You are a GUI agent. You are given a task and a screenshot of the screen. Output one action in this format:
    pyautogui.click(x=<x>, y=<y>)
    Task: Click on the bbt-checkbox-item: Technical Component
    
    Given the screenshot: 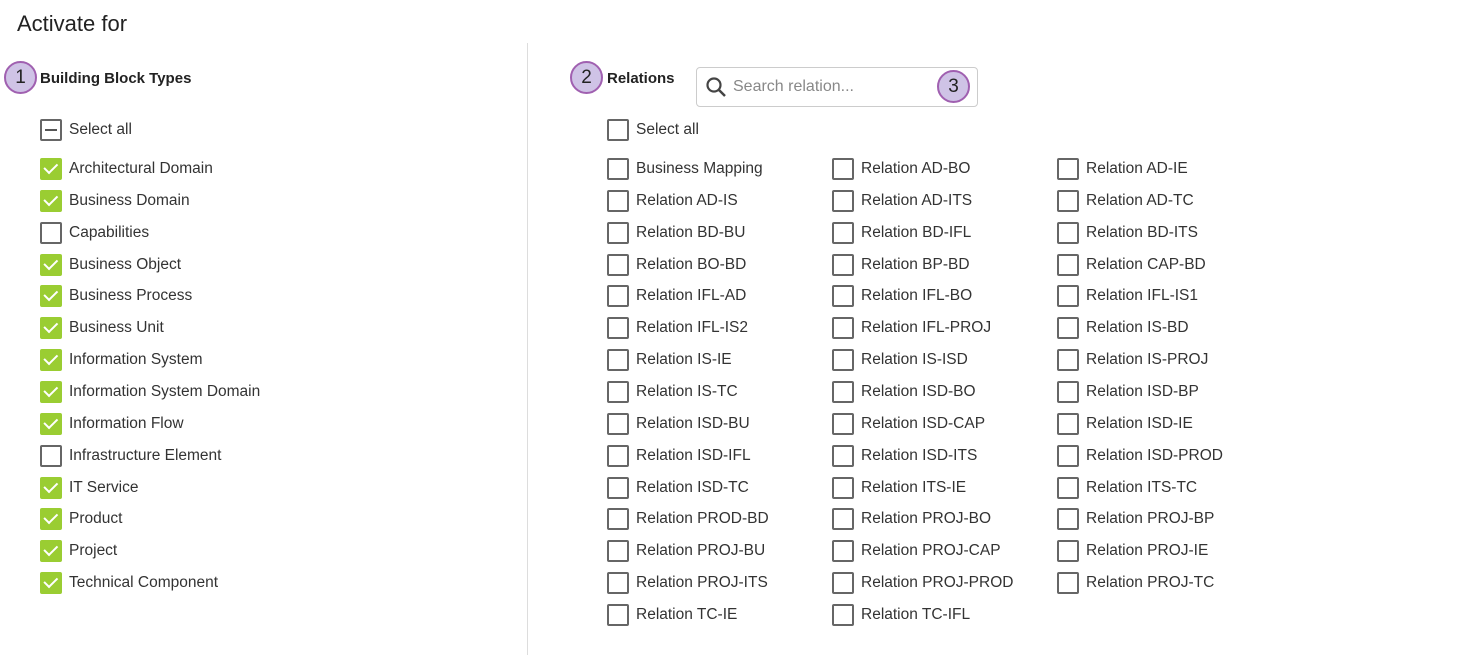 What is the action you would take?
    pyautogui.click(x=129, y=583)
    